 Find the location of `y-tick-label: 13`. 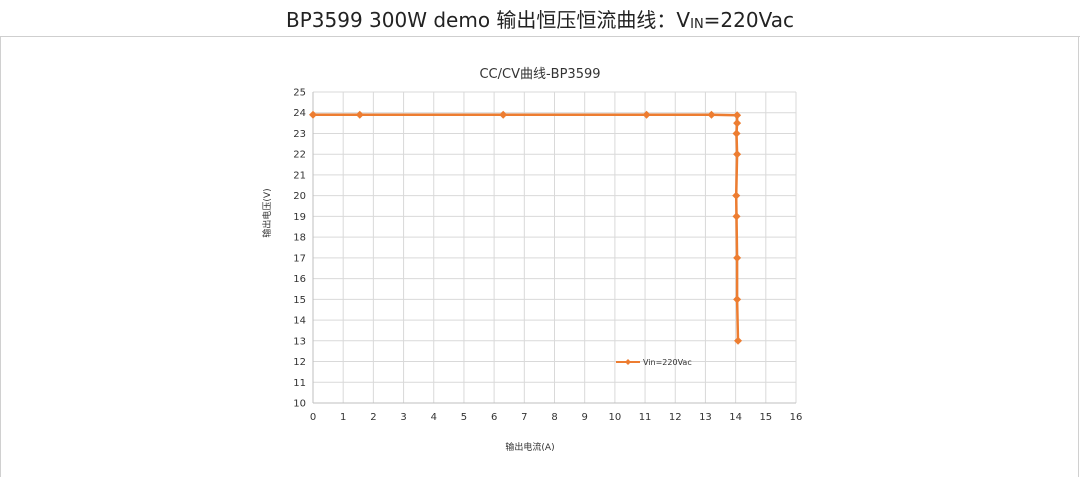

y-tick-label: 13 is located at coordinates (299, 341).